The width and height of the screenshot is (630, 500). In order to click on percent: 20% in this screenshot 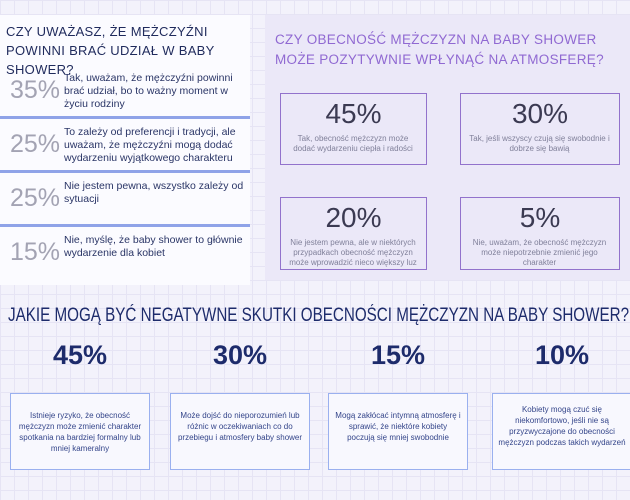, I will do `click(353, 217)`.